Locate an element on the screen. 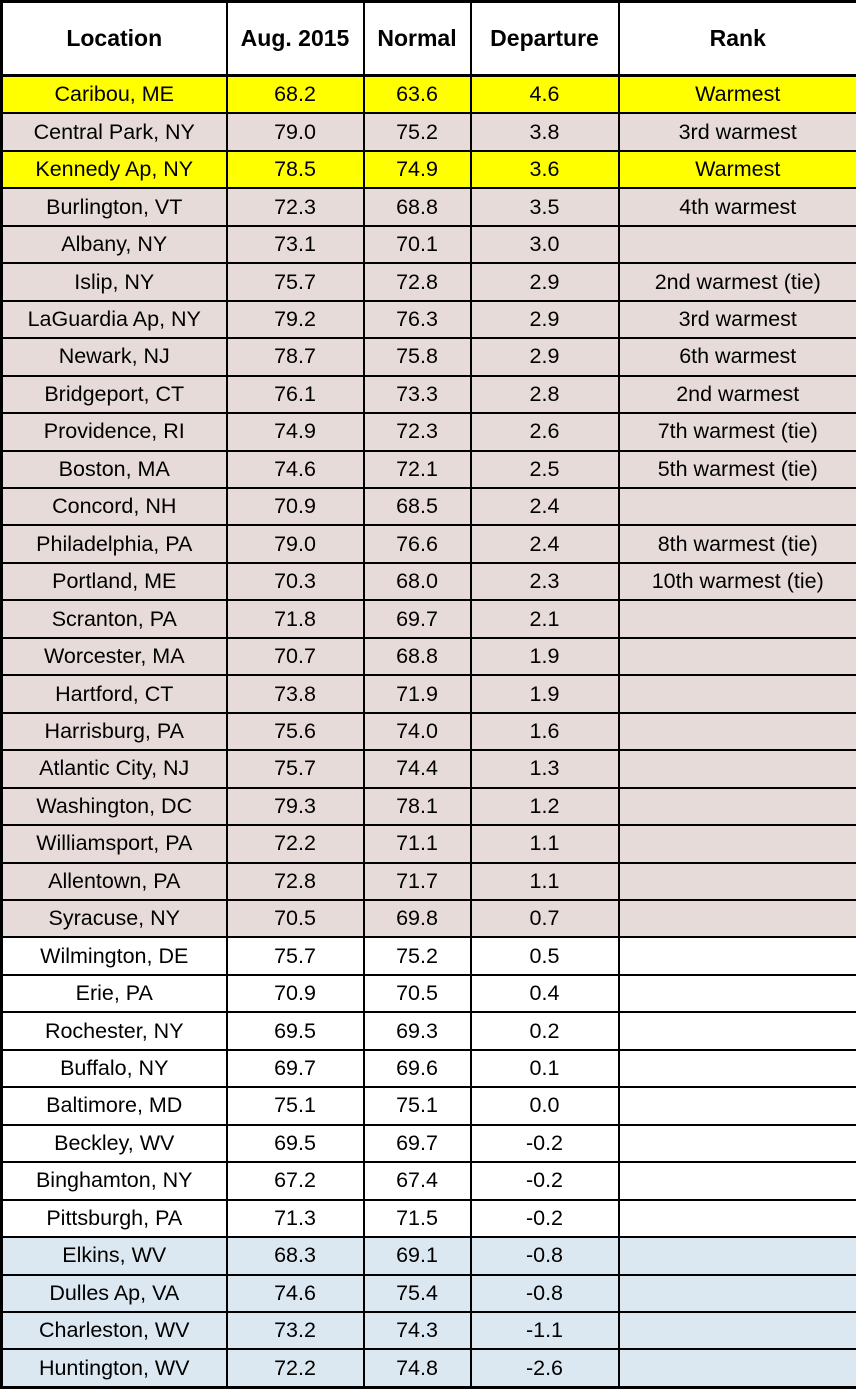 This screenshot has height=1389, width=856. departure-cell: 2.4 is located at coordinates (544, 507).